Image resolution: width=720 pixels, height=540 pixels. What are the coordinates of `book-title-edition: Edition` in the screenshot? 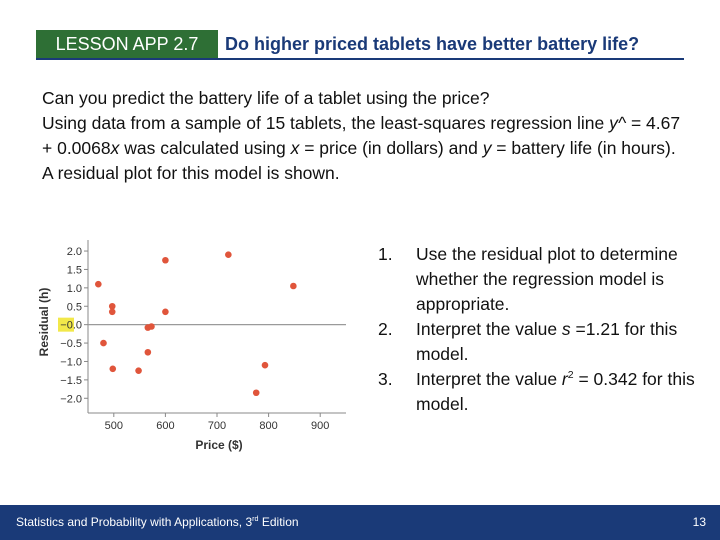 It's located at (278, 522).